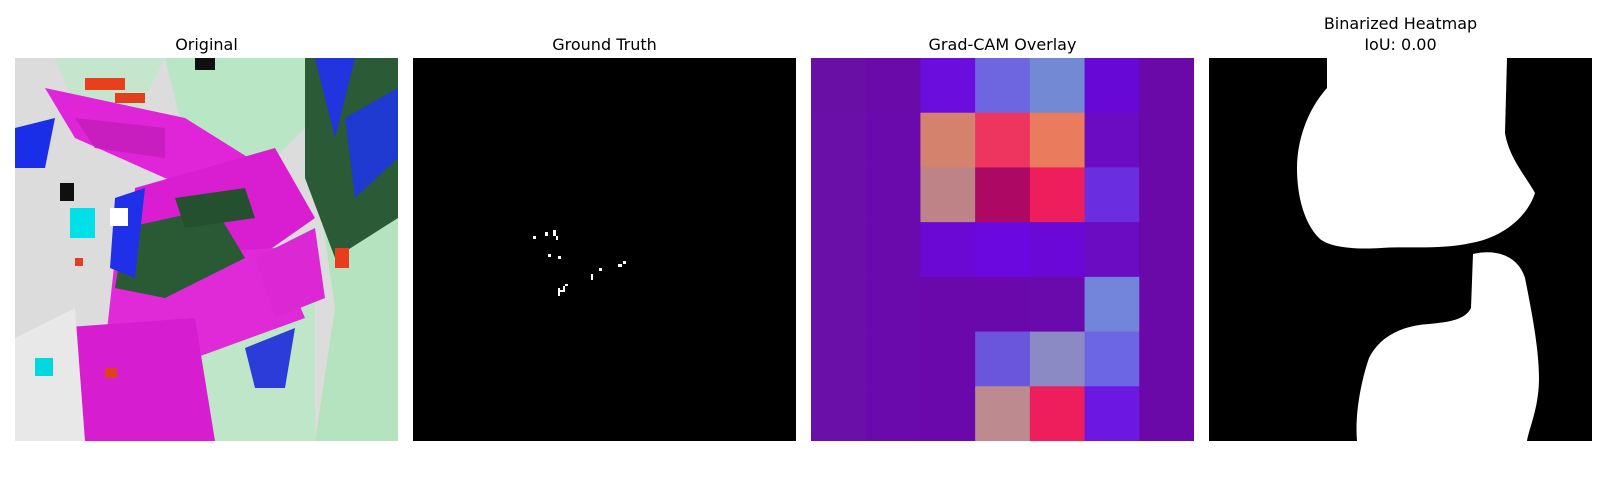  Describe the element at coordinates (1400, 44) in the screenshot. I see `iou-label: IoU: 0.00` at that location.